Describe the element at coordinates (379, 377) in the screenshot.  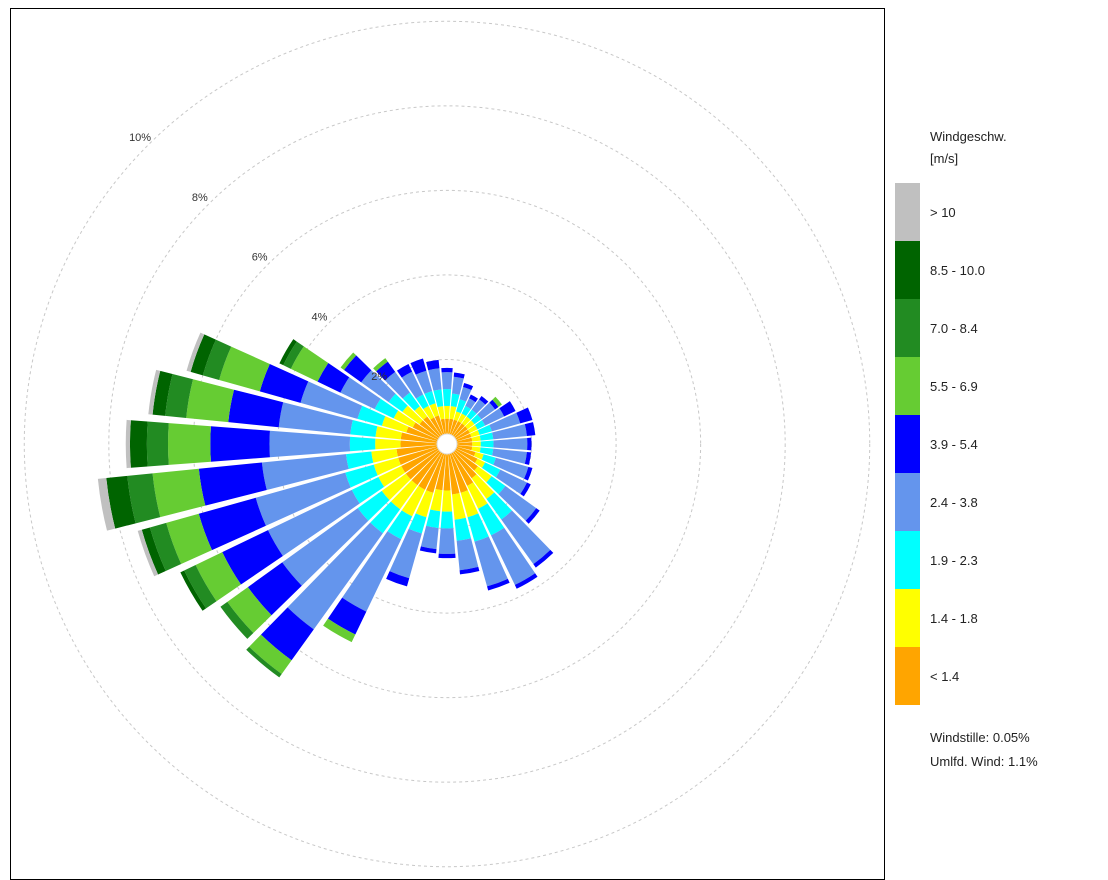
I see `ring-label-2: 2%` at that location.